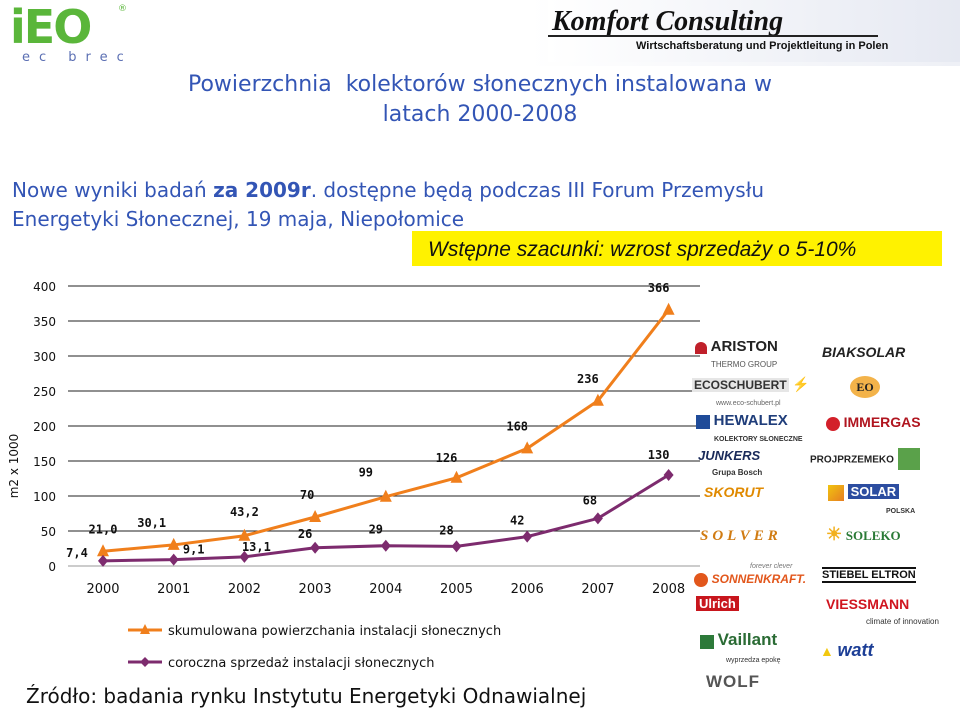  What do you see at coordinates (517, 521) in the screenshot?
I see `data-label: 42` at bounding box center [517, 521].